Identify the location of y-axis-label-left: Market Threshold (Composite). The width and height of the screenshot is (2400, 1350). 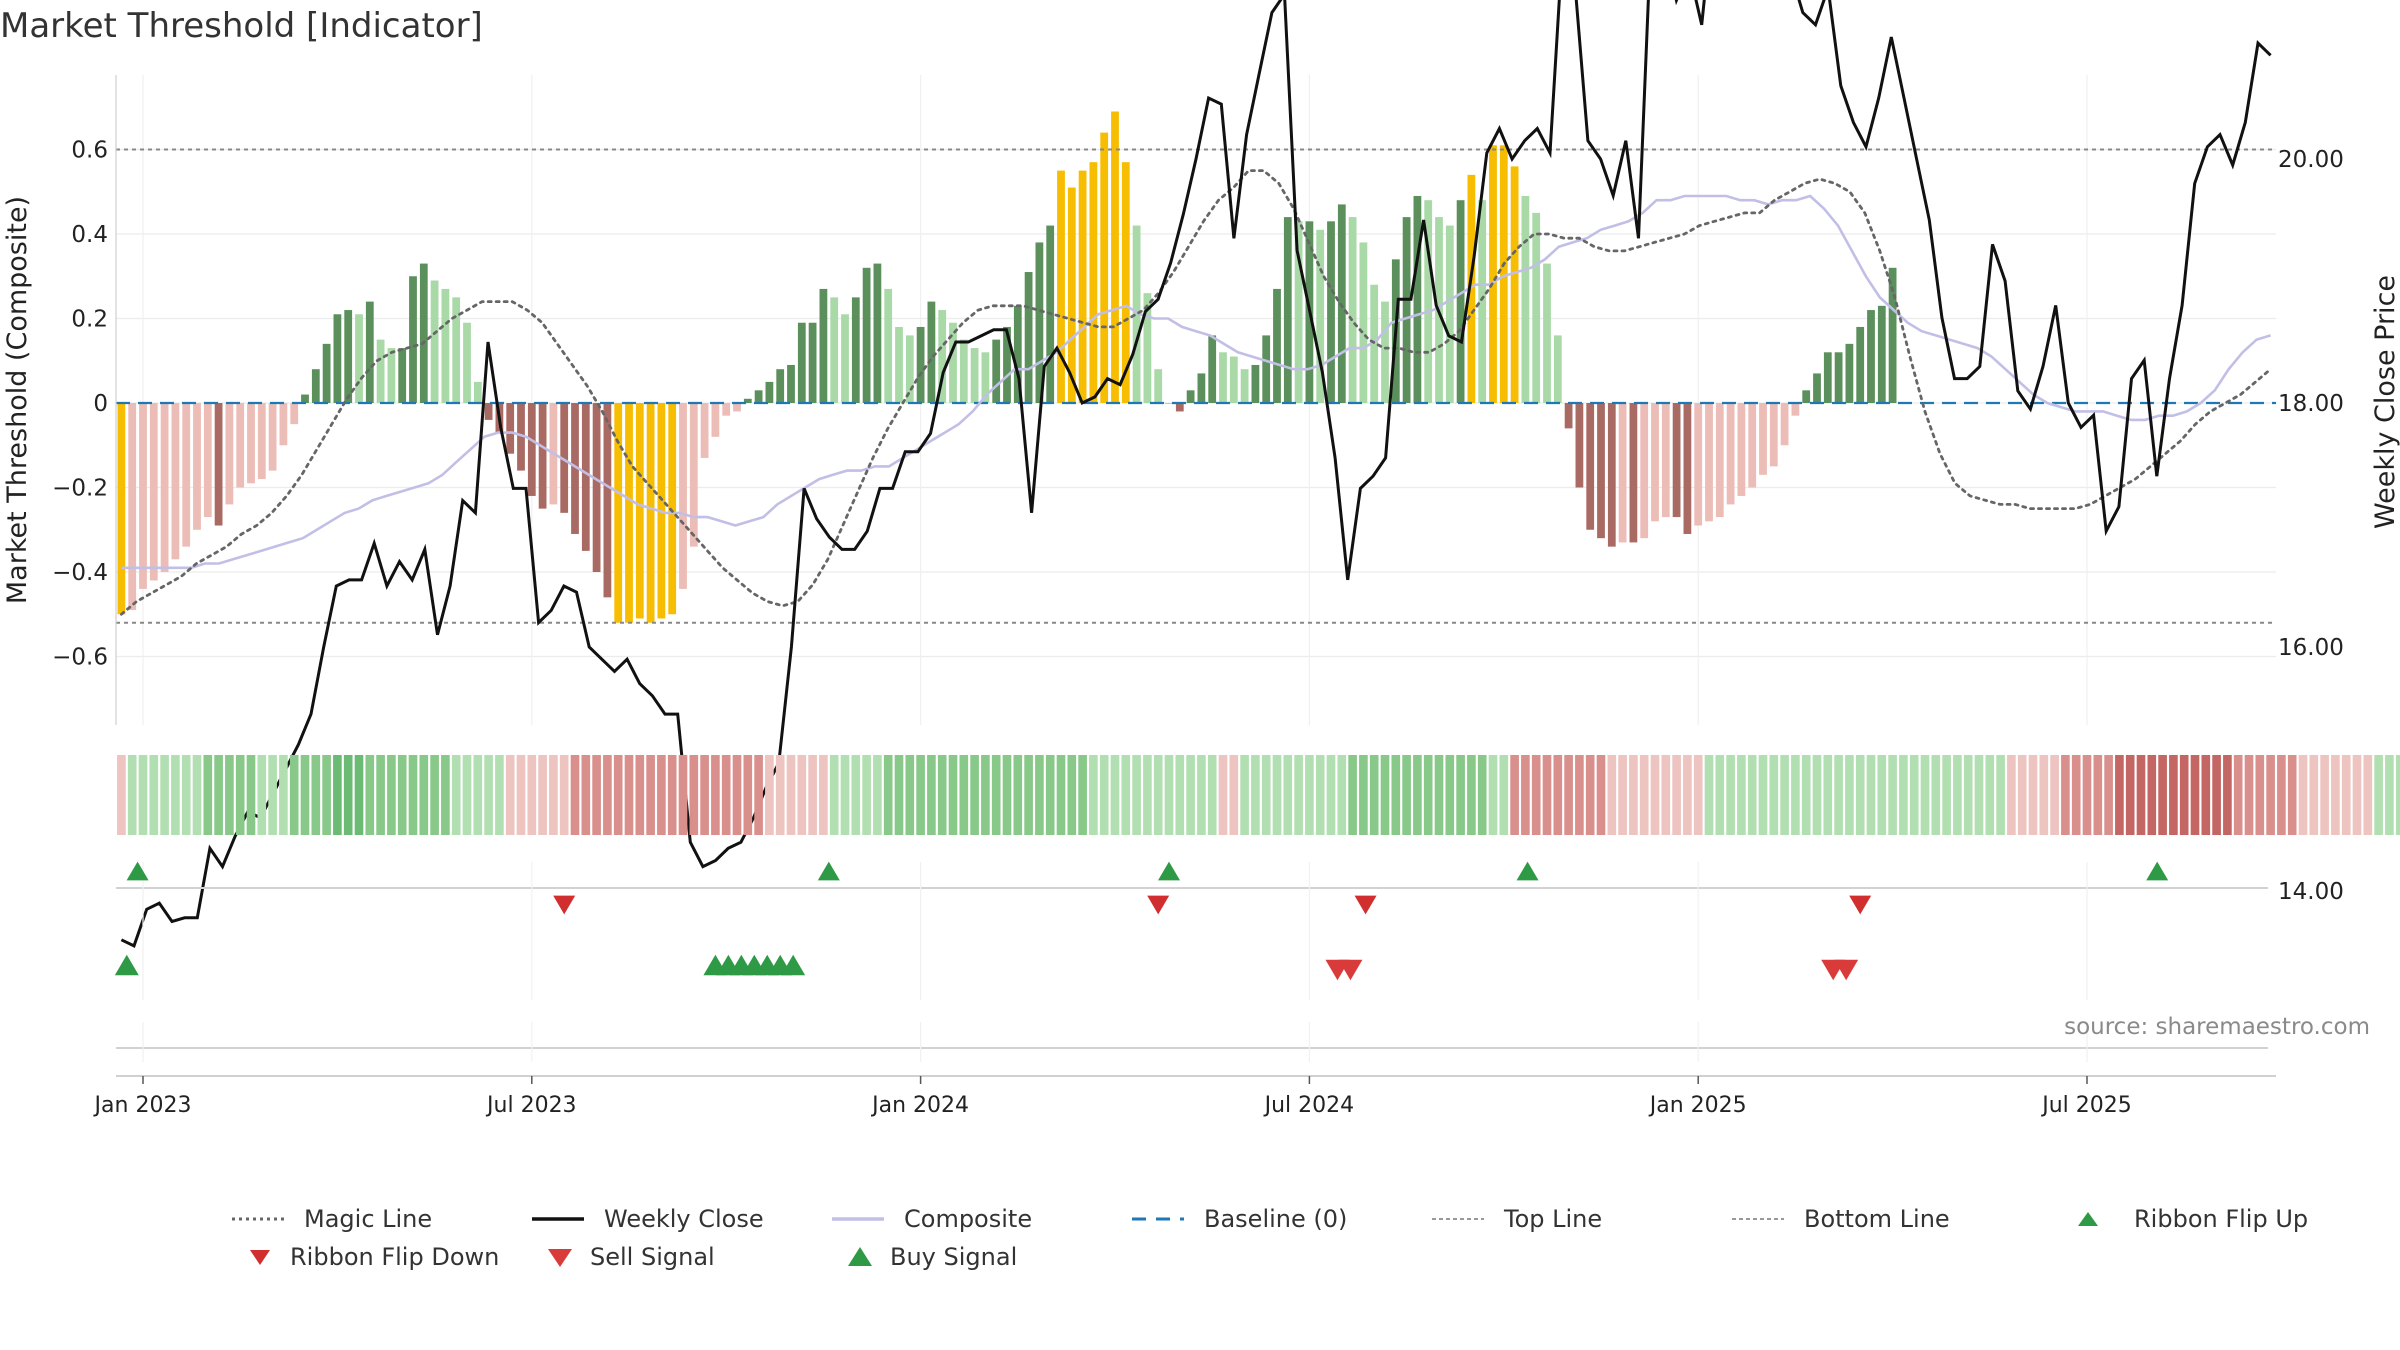
(17, 400).